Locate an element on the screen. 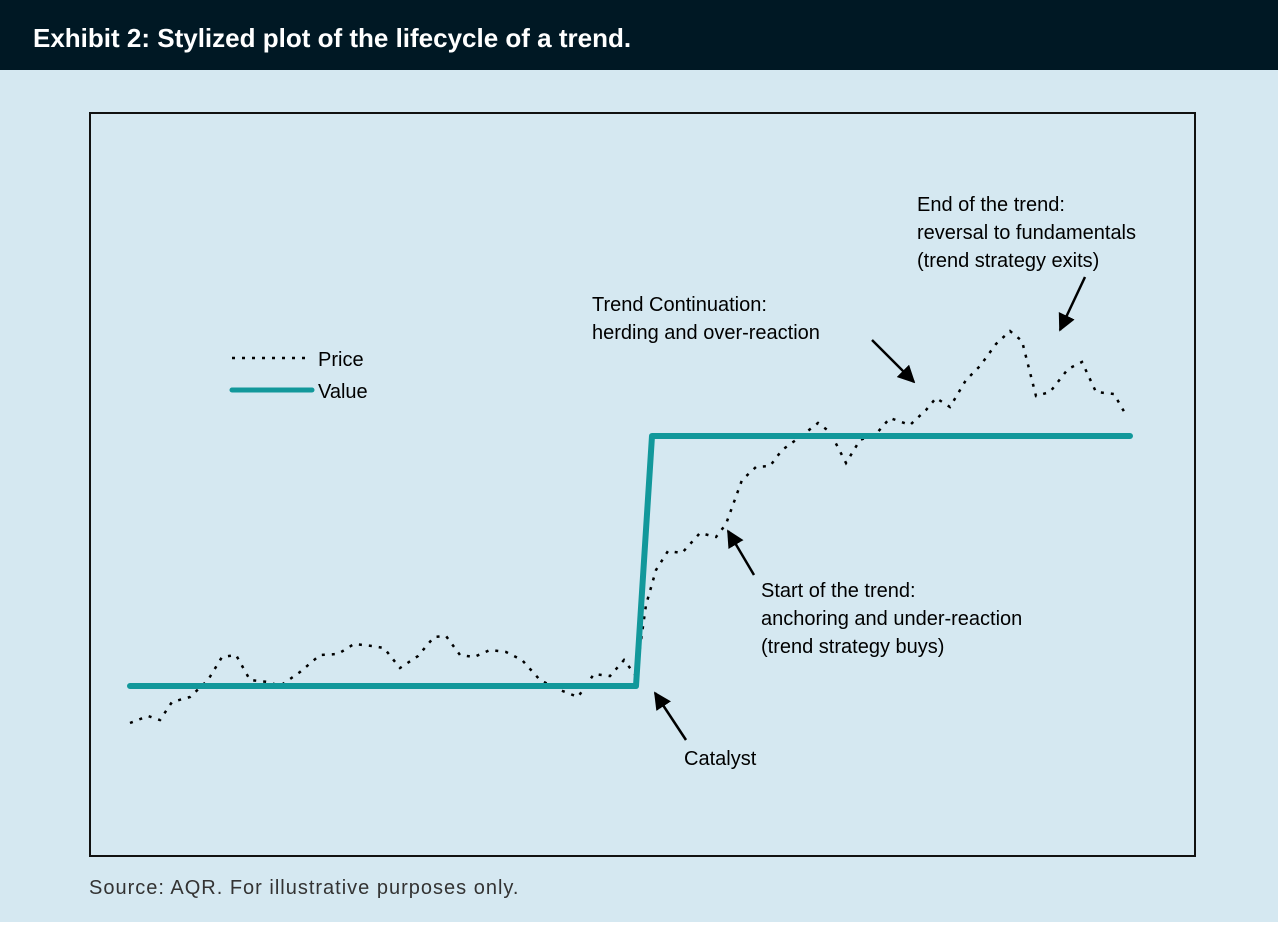 The image size is (1278, 928). title-bar is located at coordinates (639, 35).